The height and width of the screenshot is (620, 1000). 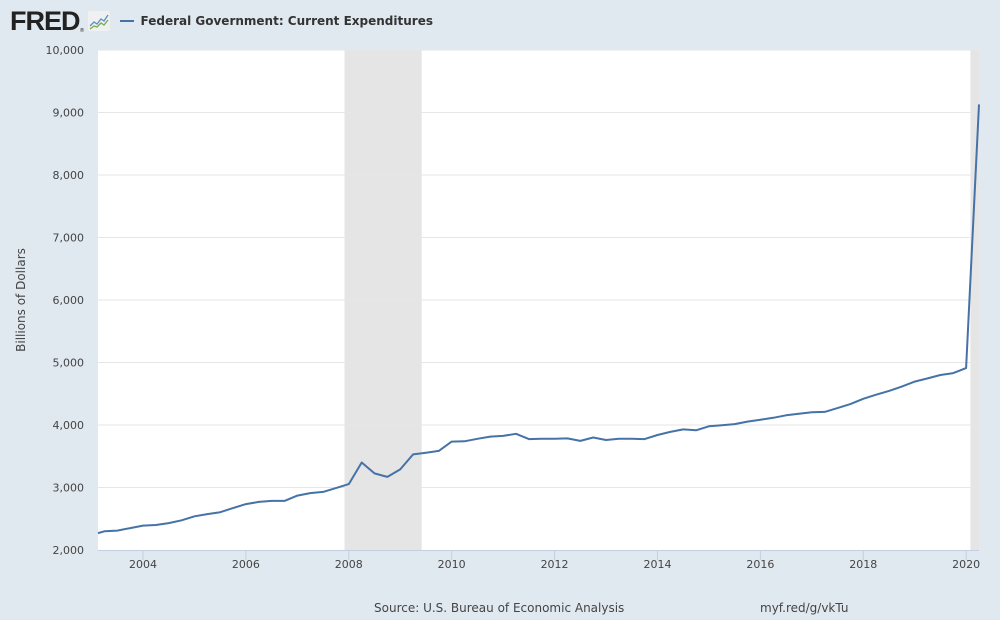 What do you see at coordinates (65, 50) in the screenshot?
I see `y-tick-label: 10,000` at bounding box center [65, 50].